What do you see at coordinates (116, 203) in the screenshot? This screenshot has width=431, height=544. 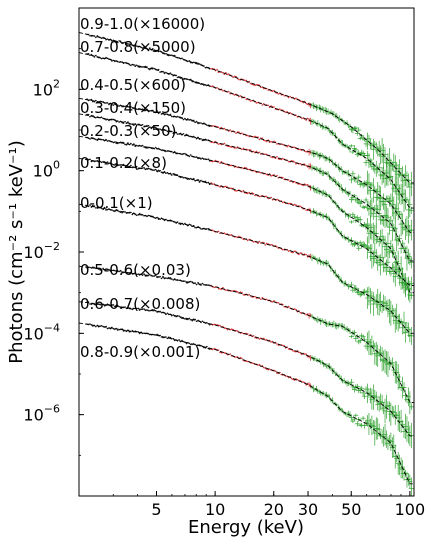 I see `series-label: 0-0.1(×1)` at bounding box center [116, 203].